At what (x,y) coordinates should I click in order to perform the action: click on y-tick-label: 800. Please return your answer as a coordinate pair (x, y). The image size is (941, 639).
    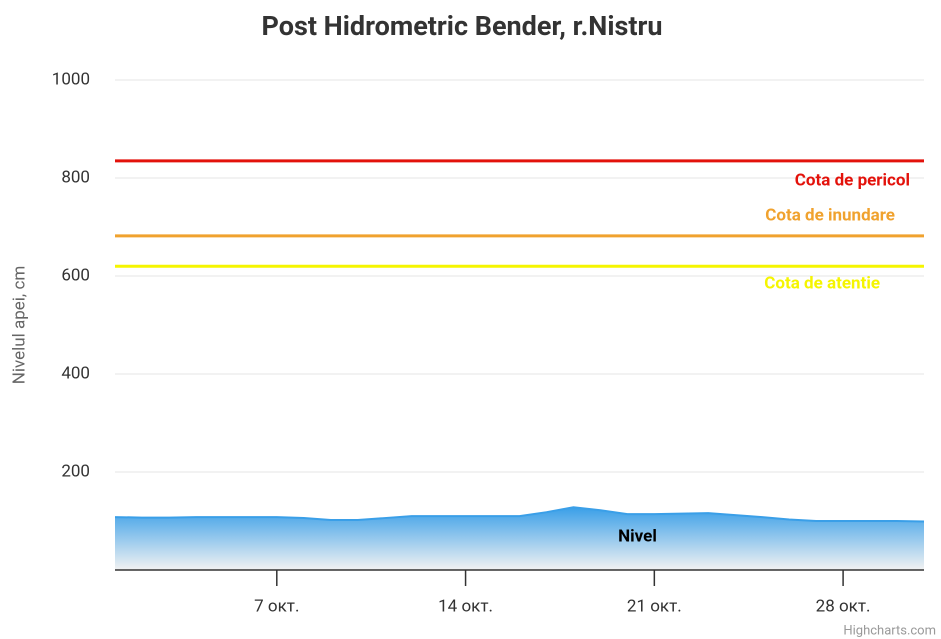
    Looking at the image, I should click on (75, 177).